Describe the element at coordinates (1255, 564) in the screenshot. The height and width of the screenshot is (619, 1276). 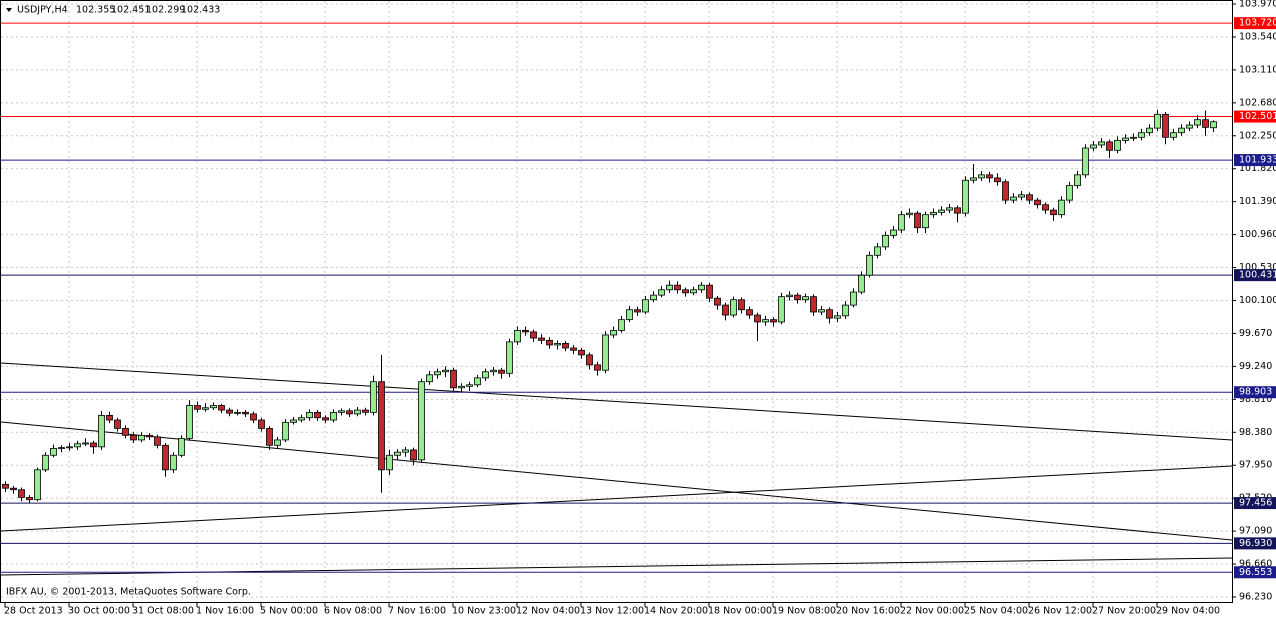
I see `y-tick-label: 96.660` at that location.